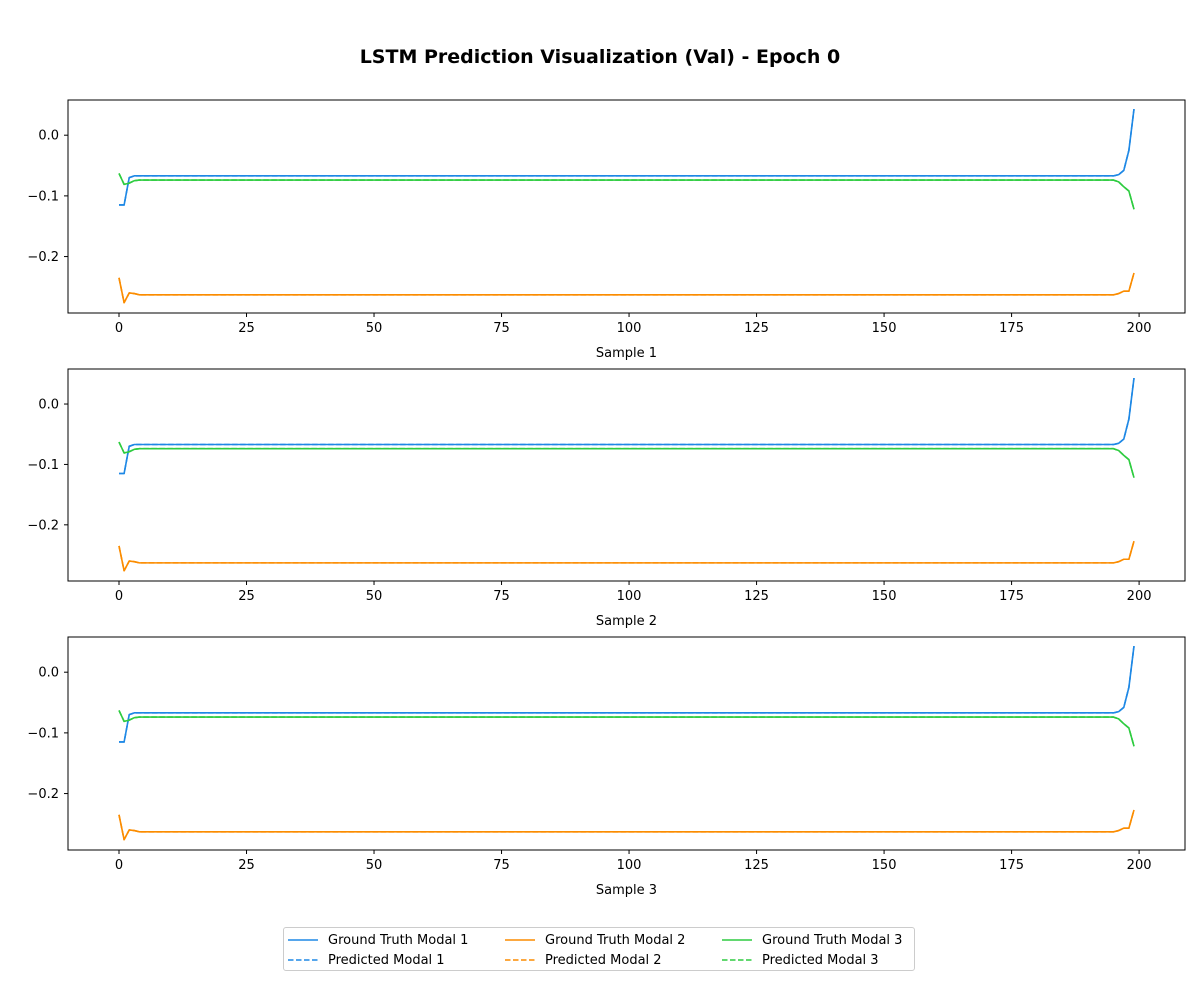 This screenshot has width=1200, height=1000. Describe the element at coordinates (832, 940) in the screenshot. I see `legend-label: Ground Truth Modal 3` at that location.